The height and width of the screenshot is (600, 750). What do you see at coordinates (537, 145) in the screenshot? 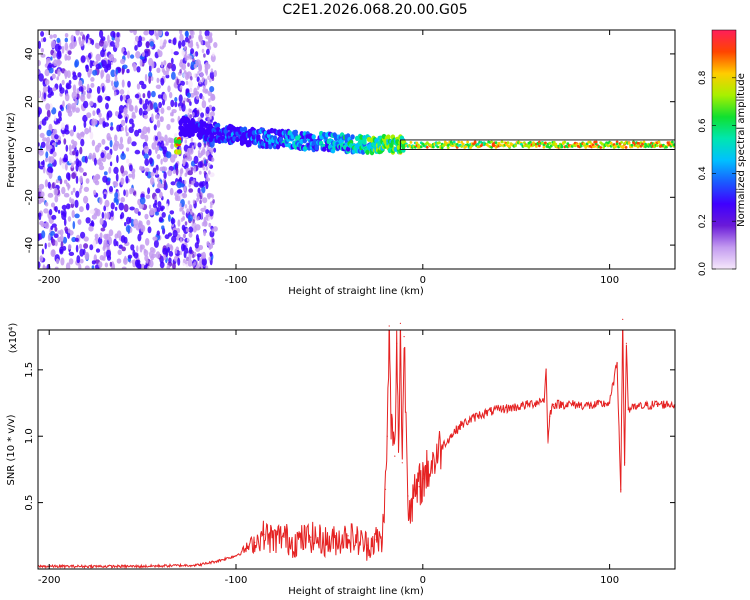
I see `spectrogram-band-outline` at bounding box center [537, 145].